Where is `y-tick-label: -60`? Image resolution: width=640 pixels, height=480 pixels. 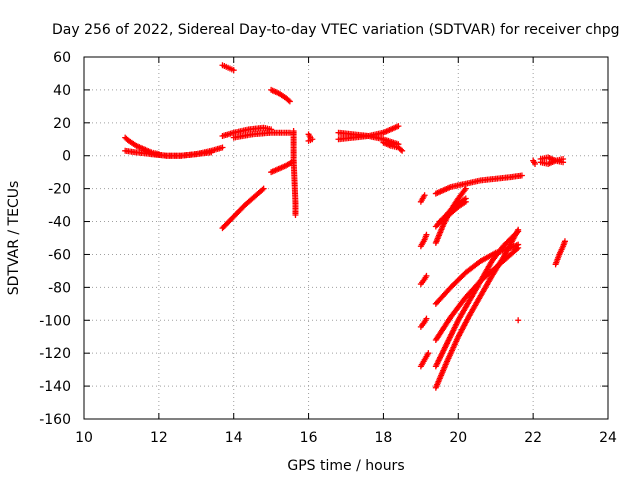
y-tick-label: -60 is located at coordinates (59, 255).